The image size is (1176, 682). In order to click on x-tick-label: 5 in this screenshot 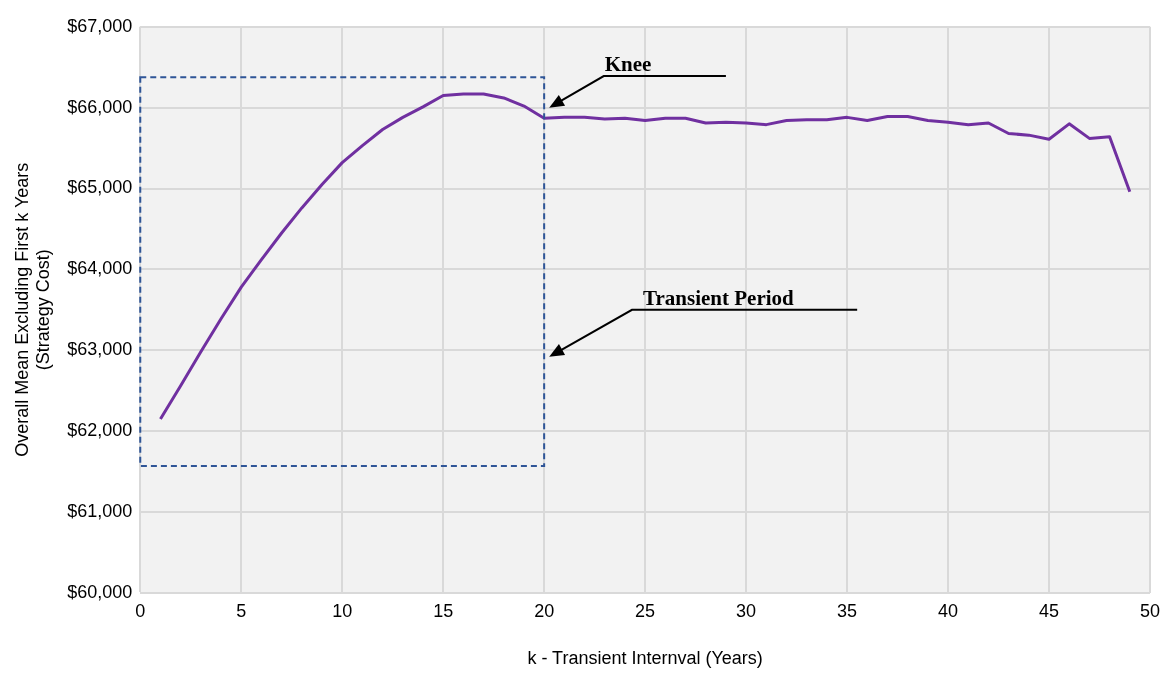, I will do `click(241, 610)`.